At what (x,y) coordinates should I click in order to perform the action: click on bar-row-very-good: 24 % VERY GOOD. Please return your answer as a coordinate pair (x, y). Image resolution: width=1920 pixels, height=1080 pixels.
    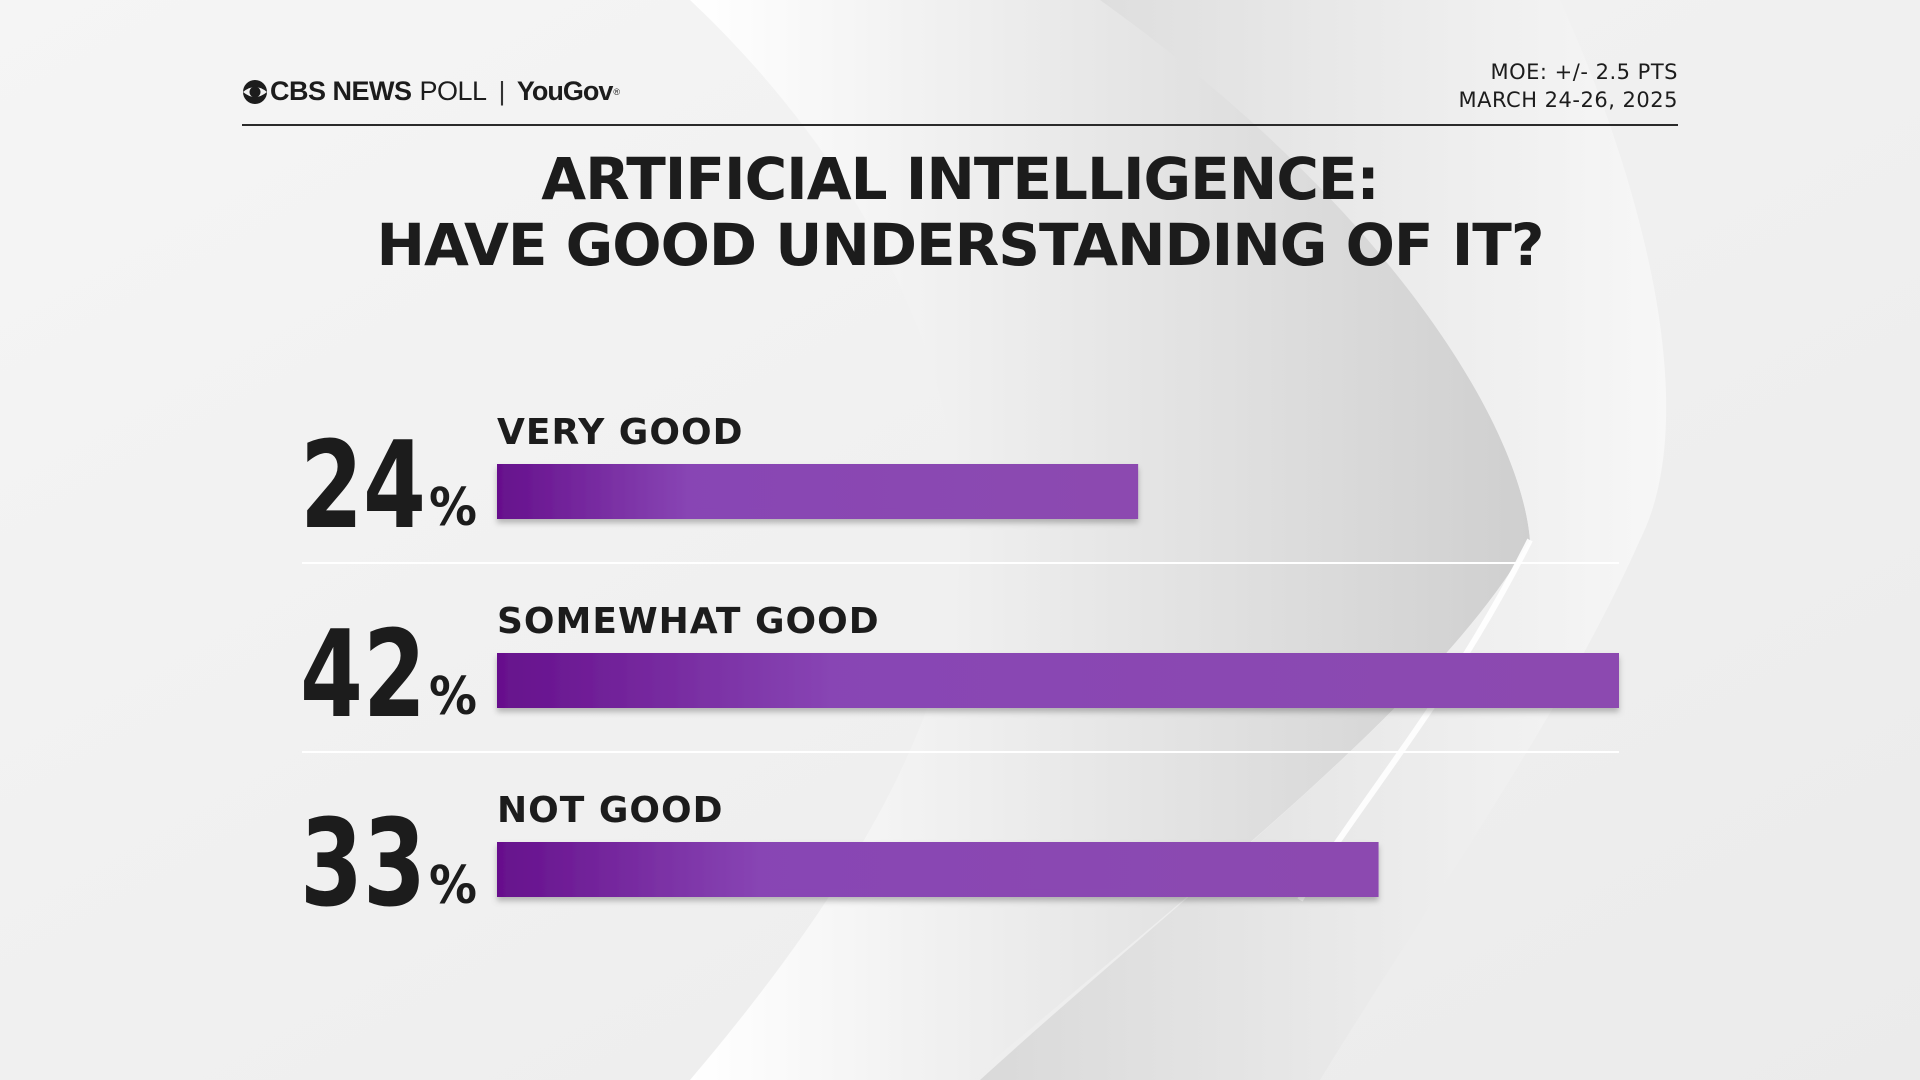
    Looking at the image, I should click on (719, 484).